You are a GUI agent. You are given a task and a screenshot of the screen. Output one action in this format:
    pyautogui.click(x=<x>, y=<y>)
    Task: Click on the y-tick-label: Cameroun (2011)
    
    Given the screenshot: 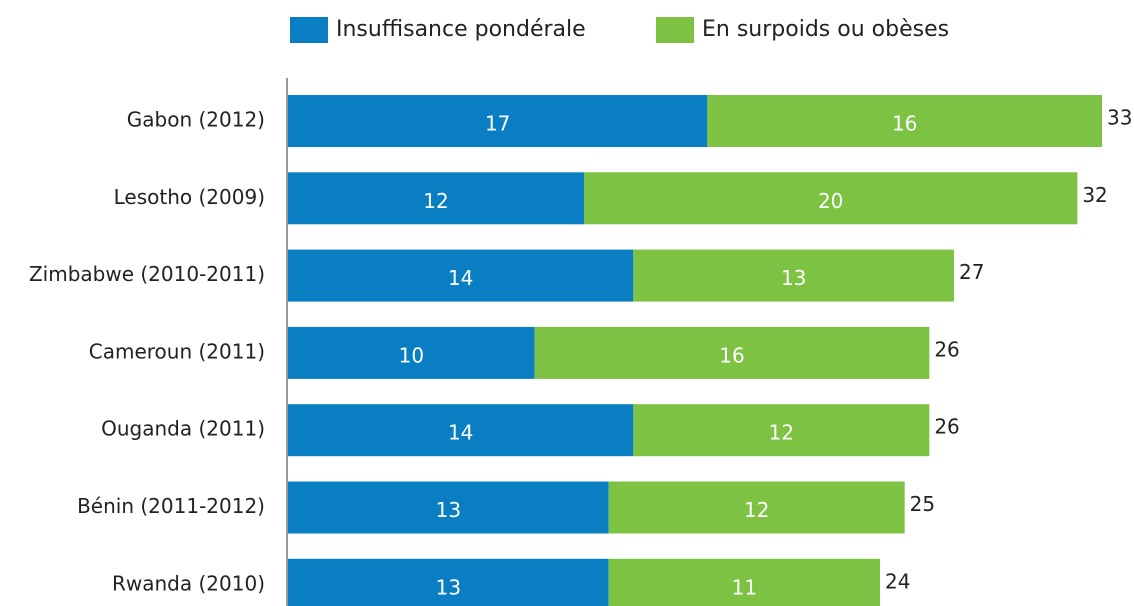 What is the action you would take?
    pyautogui.click(x=177, y=351)
    